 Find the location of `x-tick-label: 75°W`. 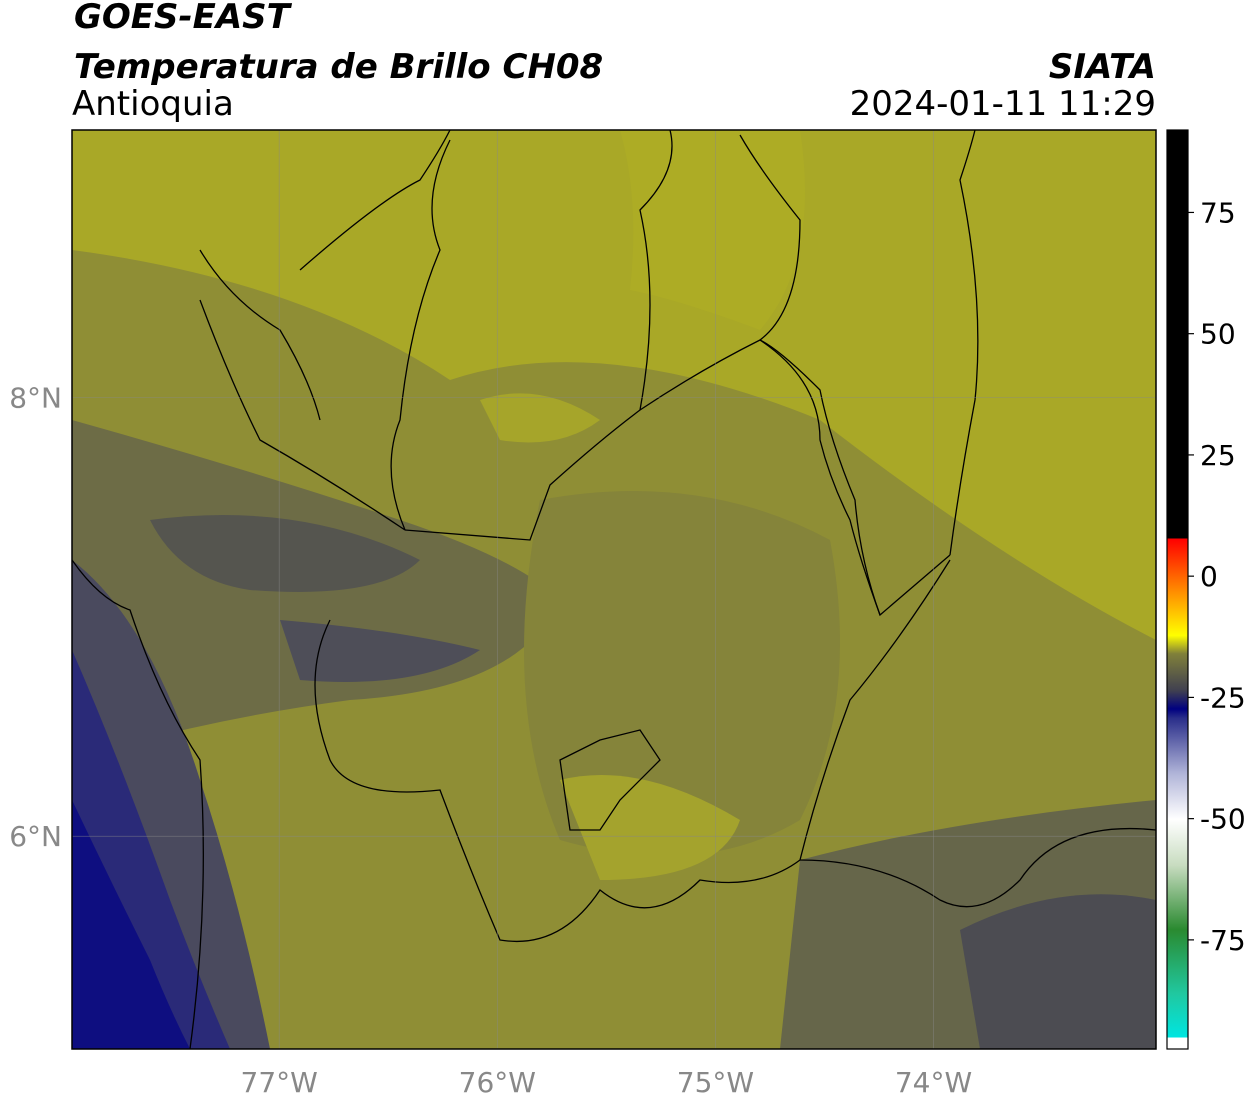

x-tick-label: 75°W is located at coordinates (715, 1082).